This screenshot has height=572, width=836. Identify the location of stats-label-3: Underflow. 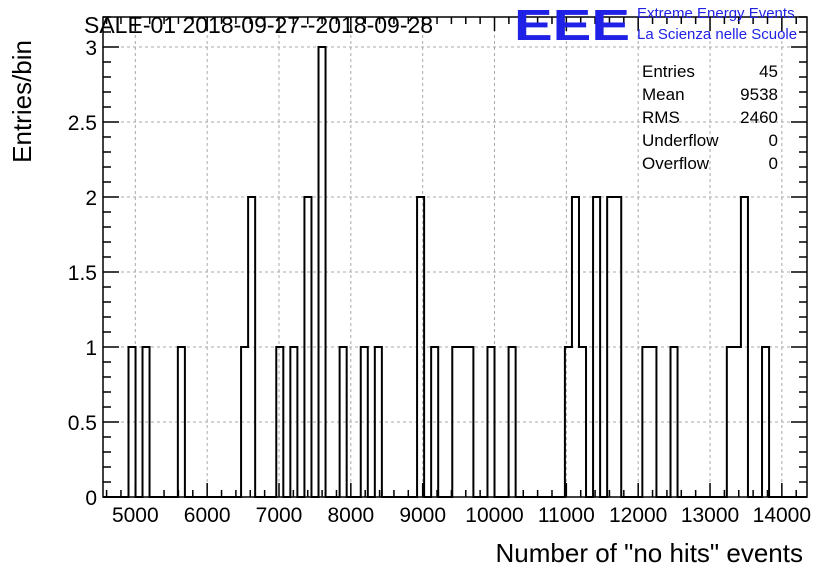
(680, 140).